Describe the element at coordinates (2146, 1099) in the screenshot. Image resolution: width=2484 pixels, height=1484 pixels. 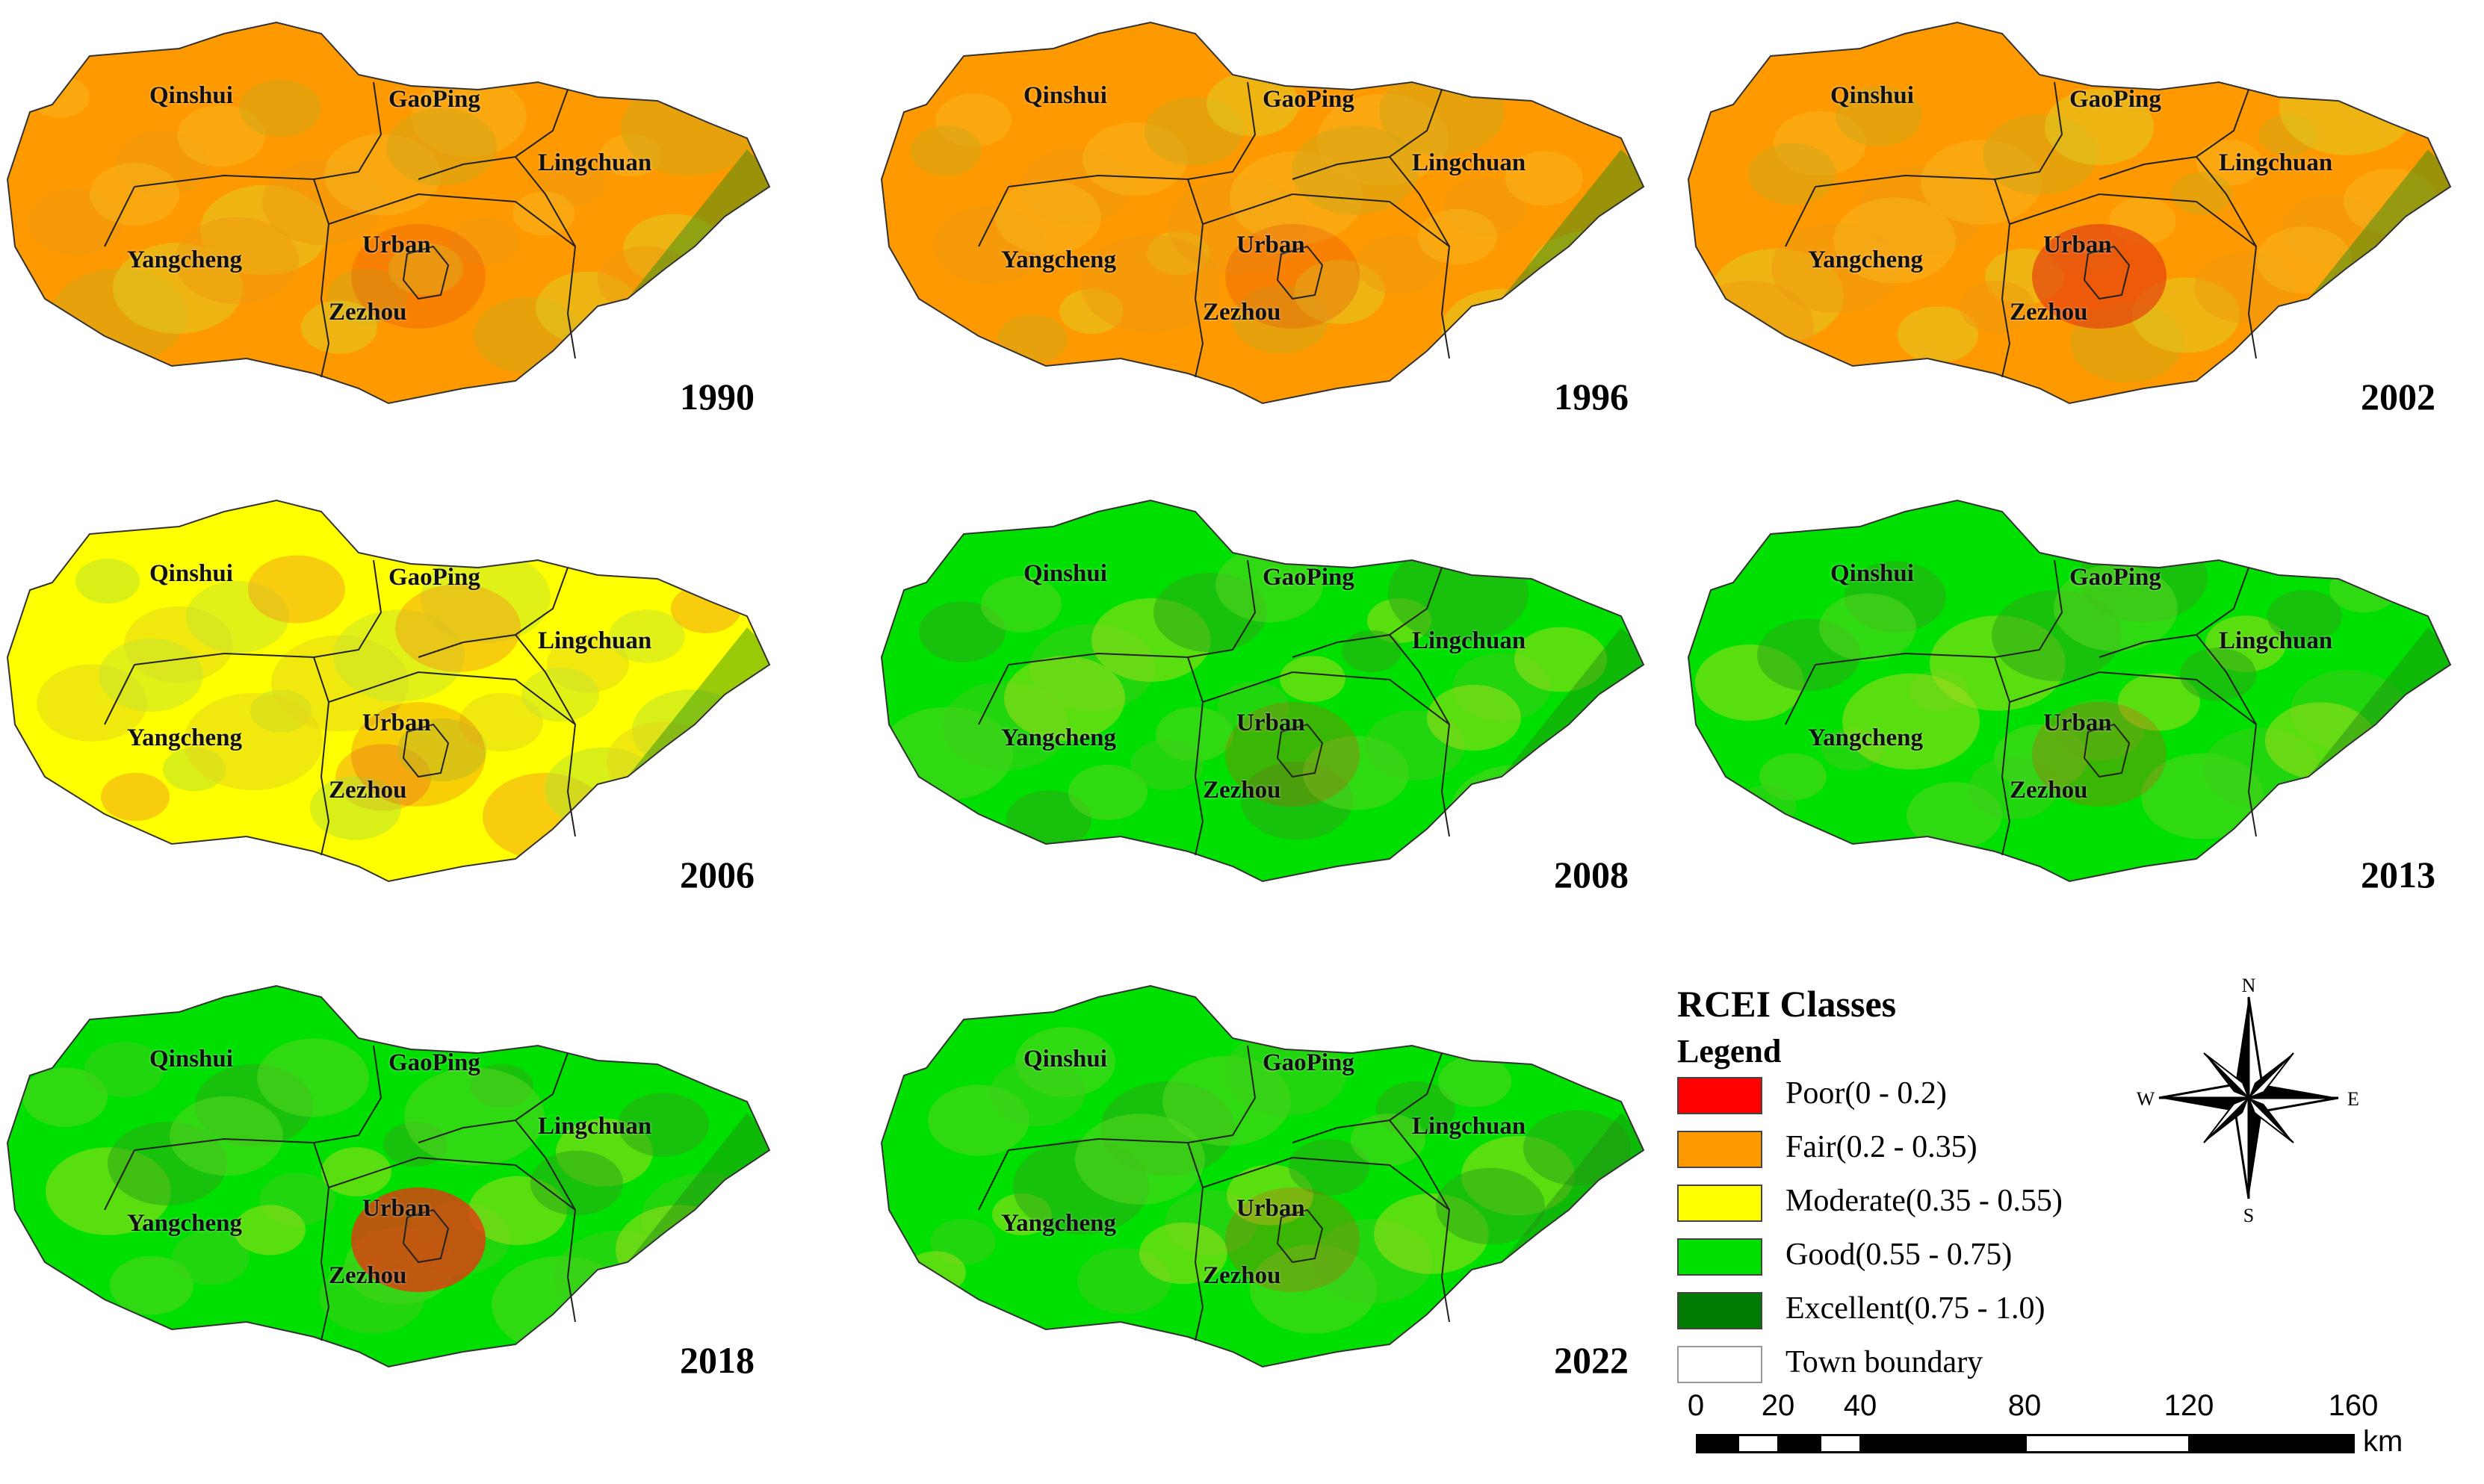
I see `compass-w-label: W` at that location.